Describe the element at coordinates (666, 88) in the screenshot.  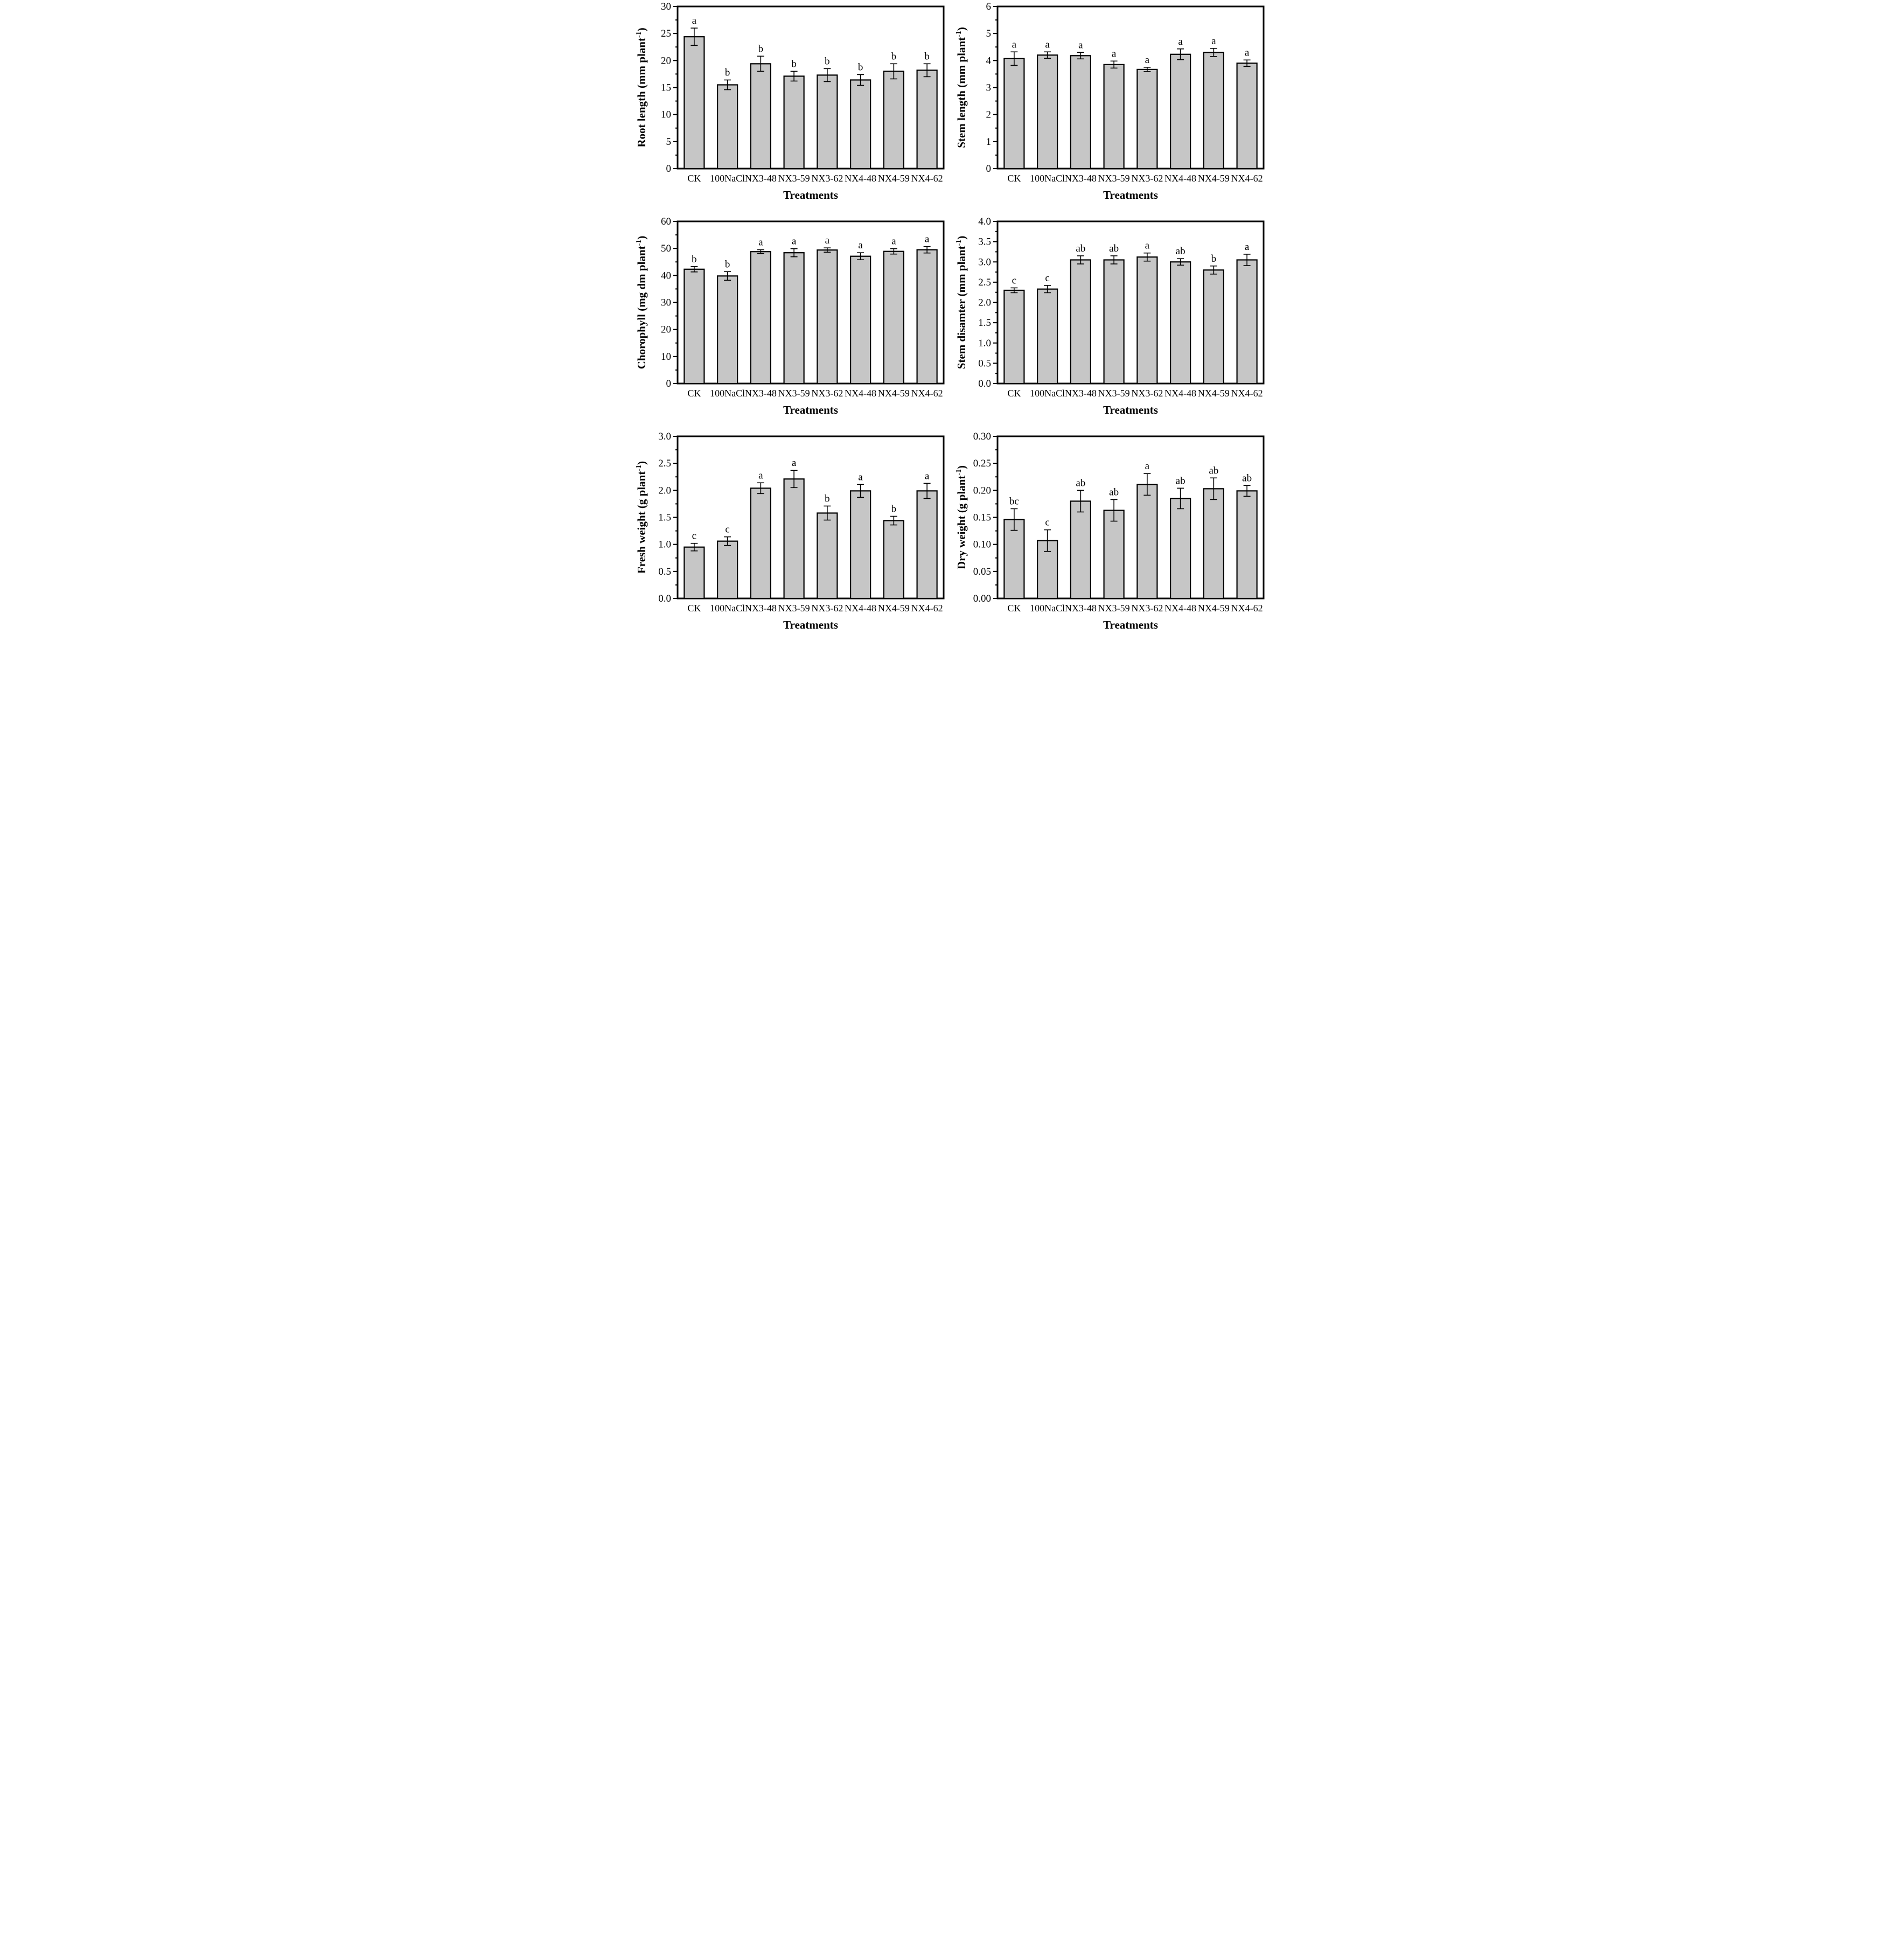
I see `y-tick-label: 15` at that location.